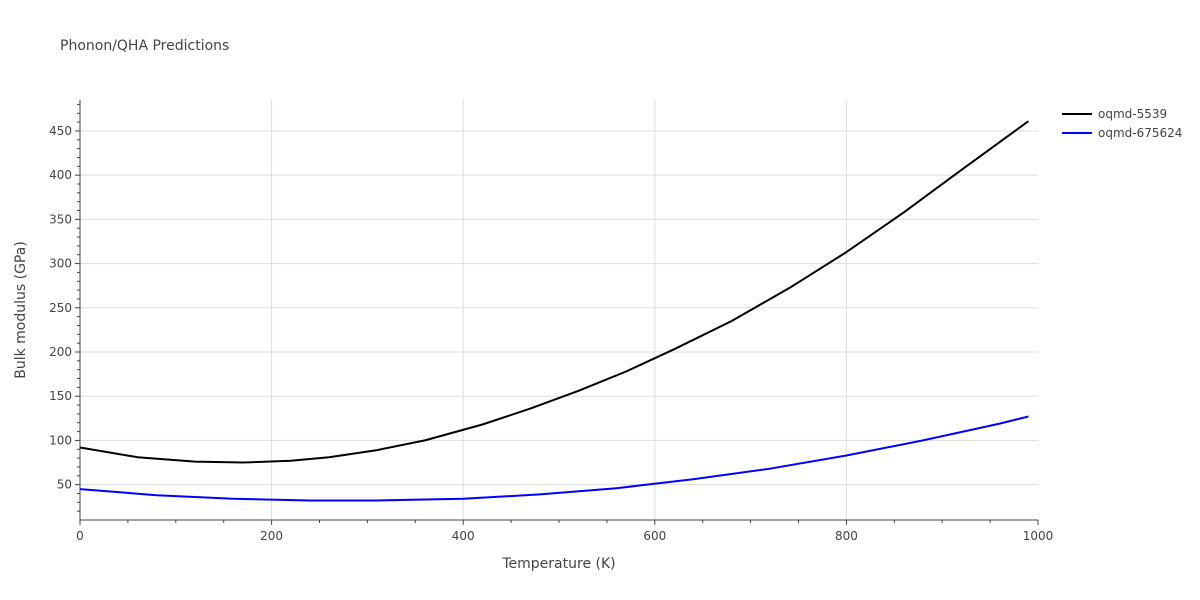 The image size is (1200, 600). I want to click on y-tick-label: 50, so click(64, 485).